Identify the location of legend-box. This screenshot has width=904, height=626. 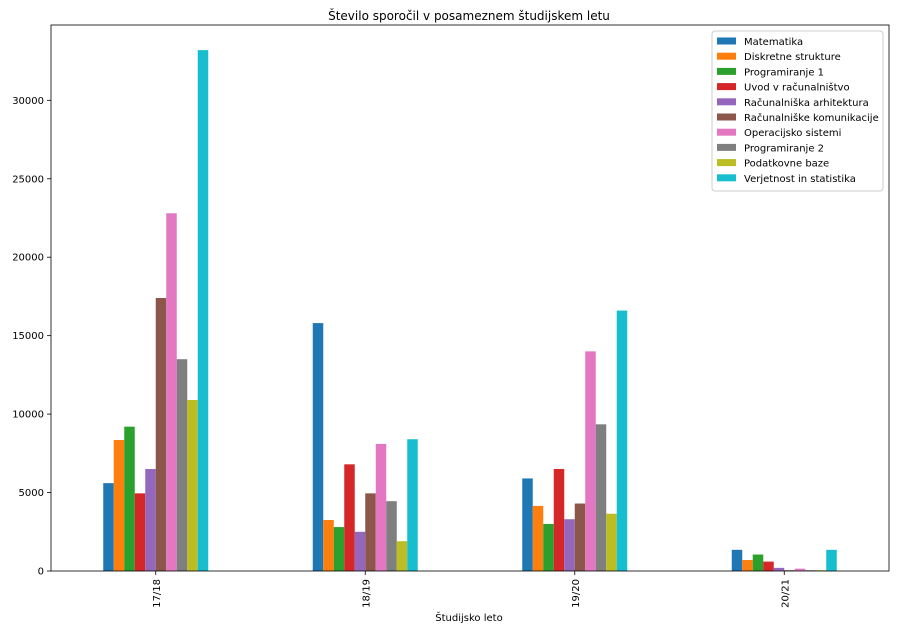
(797, 111).